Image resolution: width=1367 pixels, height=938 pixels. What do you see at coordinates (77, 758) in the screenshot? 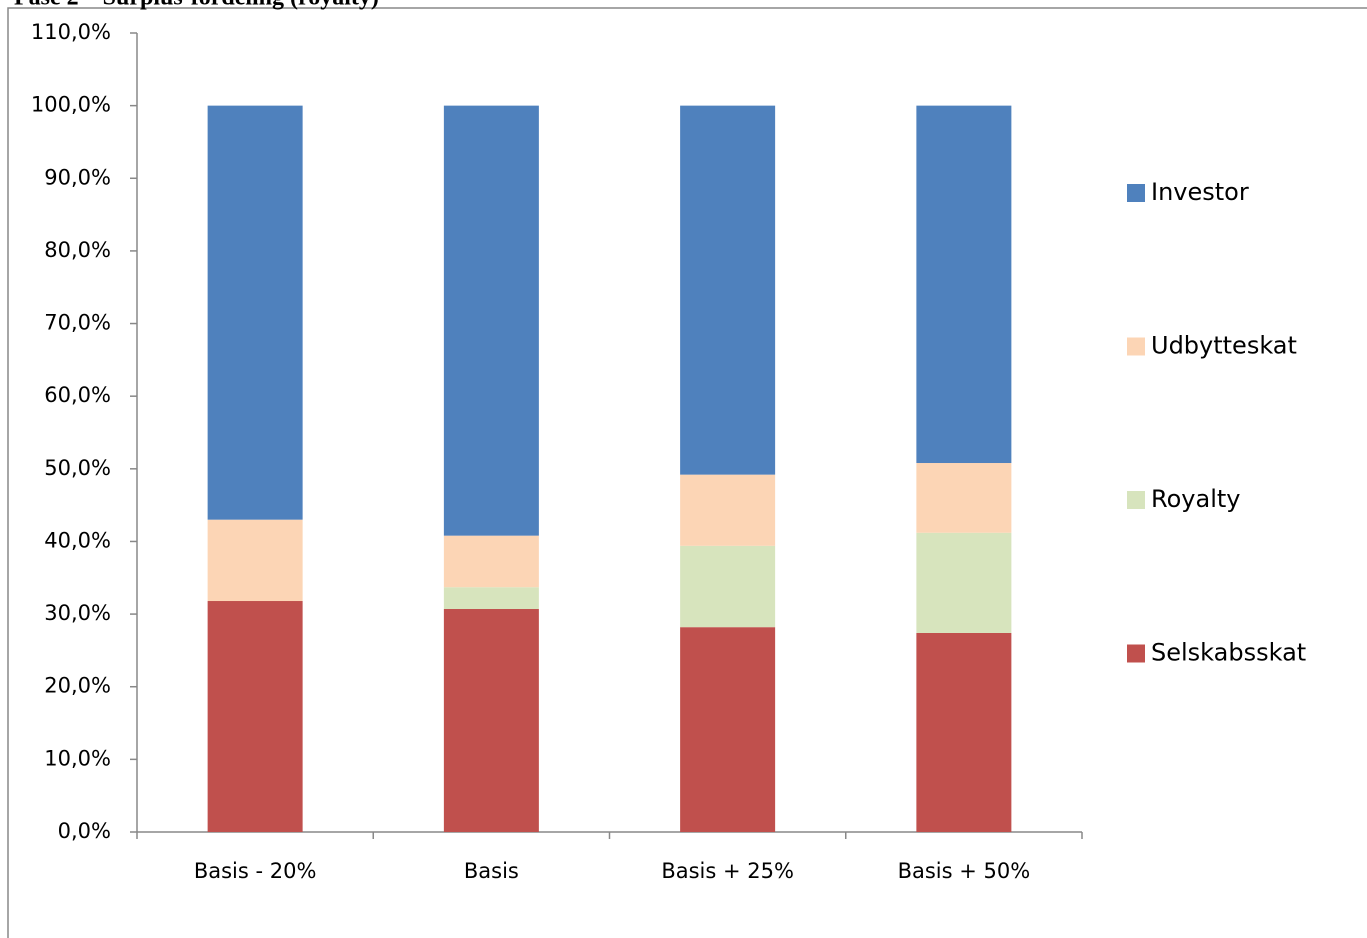
I see `y-tick-label: 10,0%` at bounding box center [77, 758].